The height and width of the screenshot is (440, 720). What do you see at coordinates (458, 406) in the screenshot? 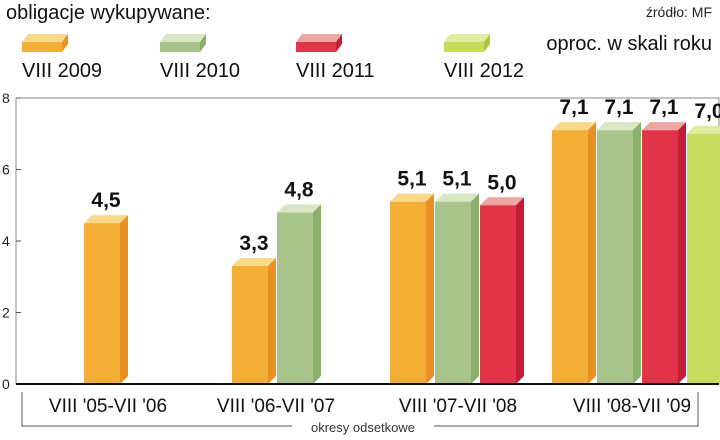
I see `category-label: VIII '07-VII '08` at bounding box center [458, 406].